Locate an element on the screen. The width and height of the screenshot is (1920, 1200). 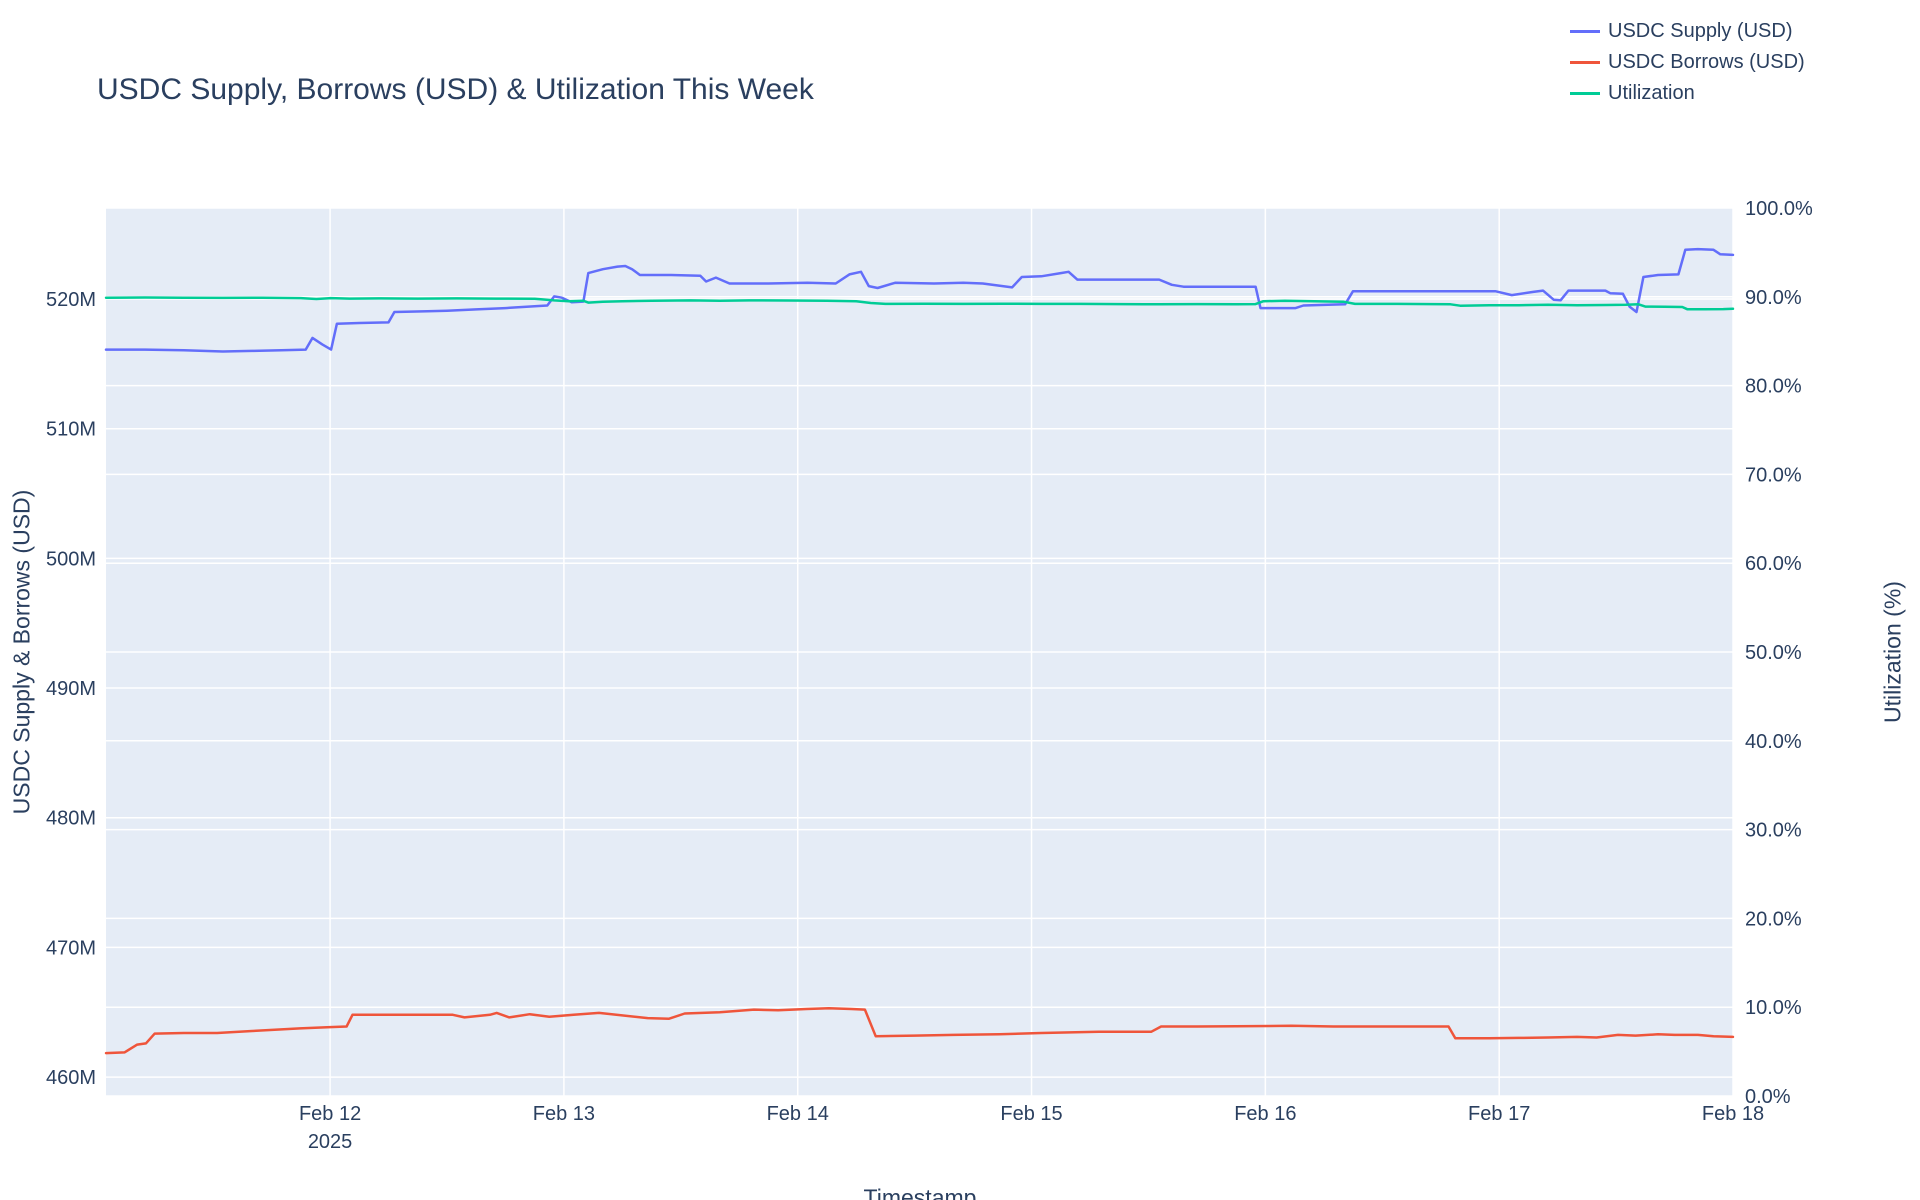
x-tick-label: Feb 16 is located at coordinates (1265, 1114).